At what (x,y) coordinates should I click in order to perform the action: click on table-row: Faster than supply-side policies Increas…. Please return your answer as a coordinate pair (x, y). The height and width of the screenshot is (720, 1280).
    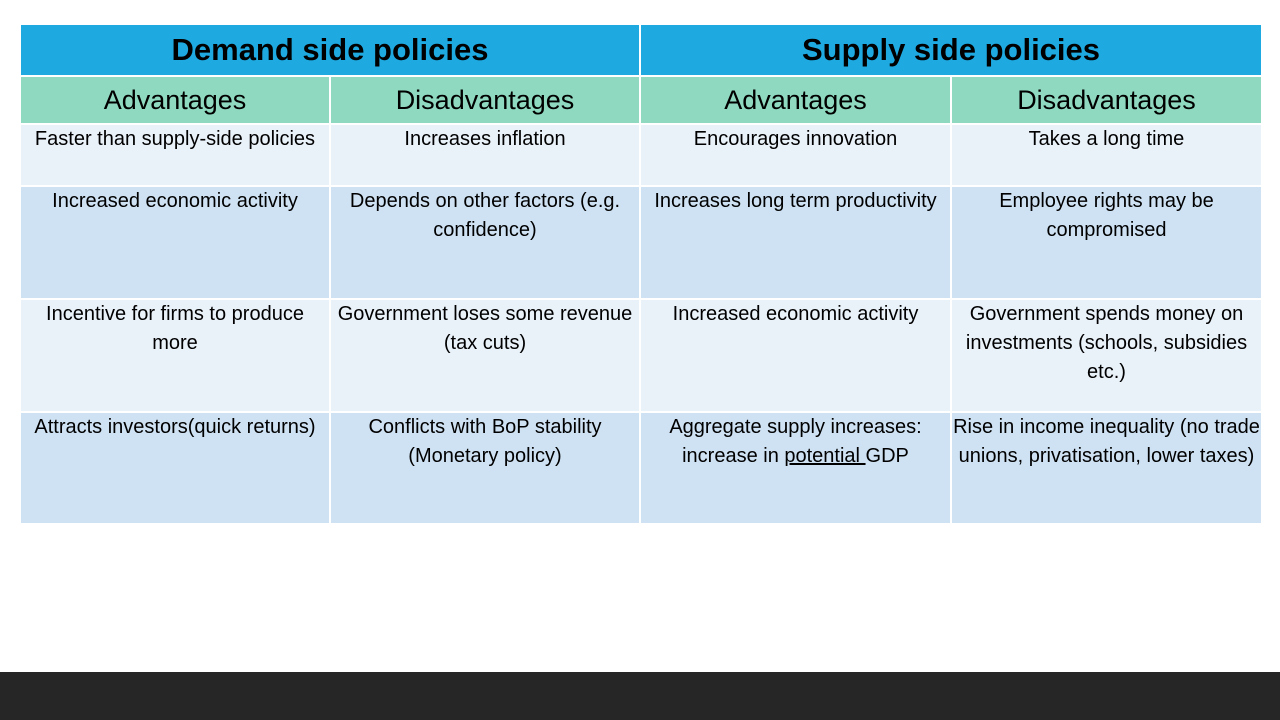
    Looking at the image, I should click on (641, 155).